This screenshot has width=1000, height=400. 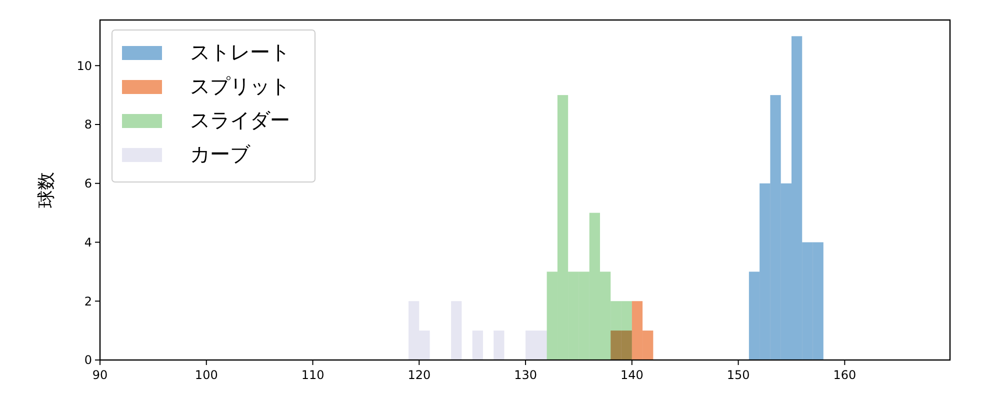 What do you see at coordinates (525, 375) in the screenshot?
I see `x-tick-label: 130` at bounding box center [525, 375].